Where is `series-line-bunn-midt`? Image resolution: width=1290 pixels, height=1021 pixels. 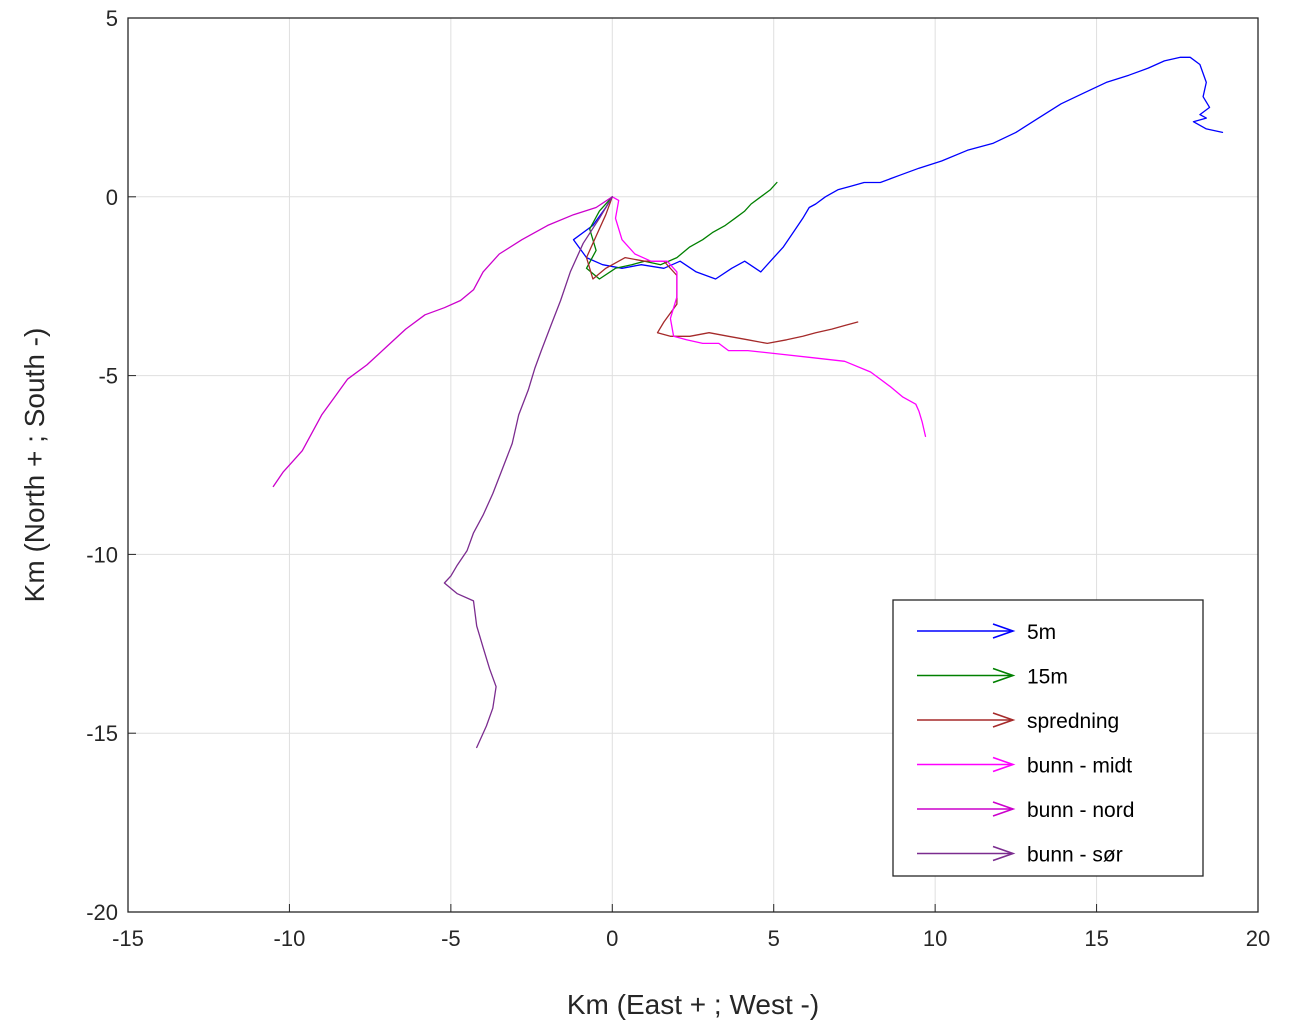 series-line-bunn-midt is located at coordinates (769, 317).